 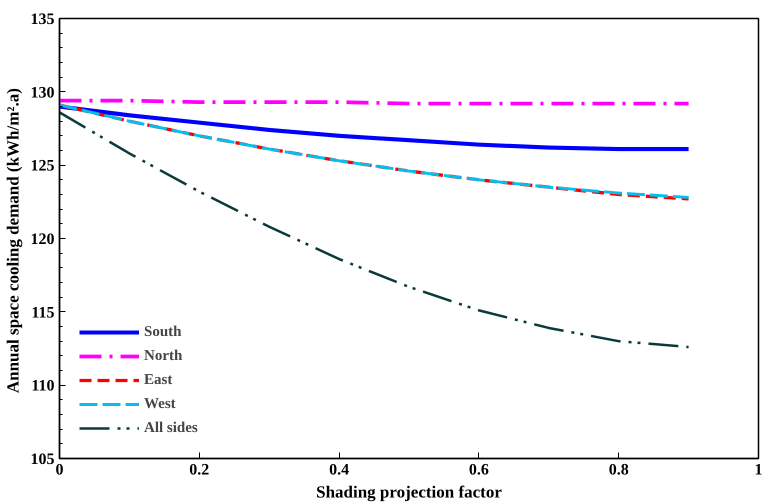 I want to click on y-axis-title: Annual space cooling demand (kWh/m².a), so click(x=13, y=241).